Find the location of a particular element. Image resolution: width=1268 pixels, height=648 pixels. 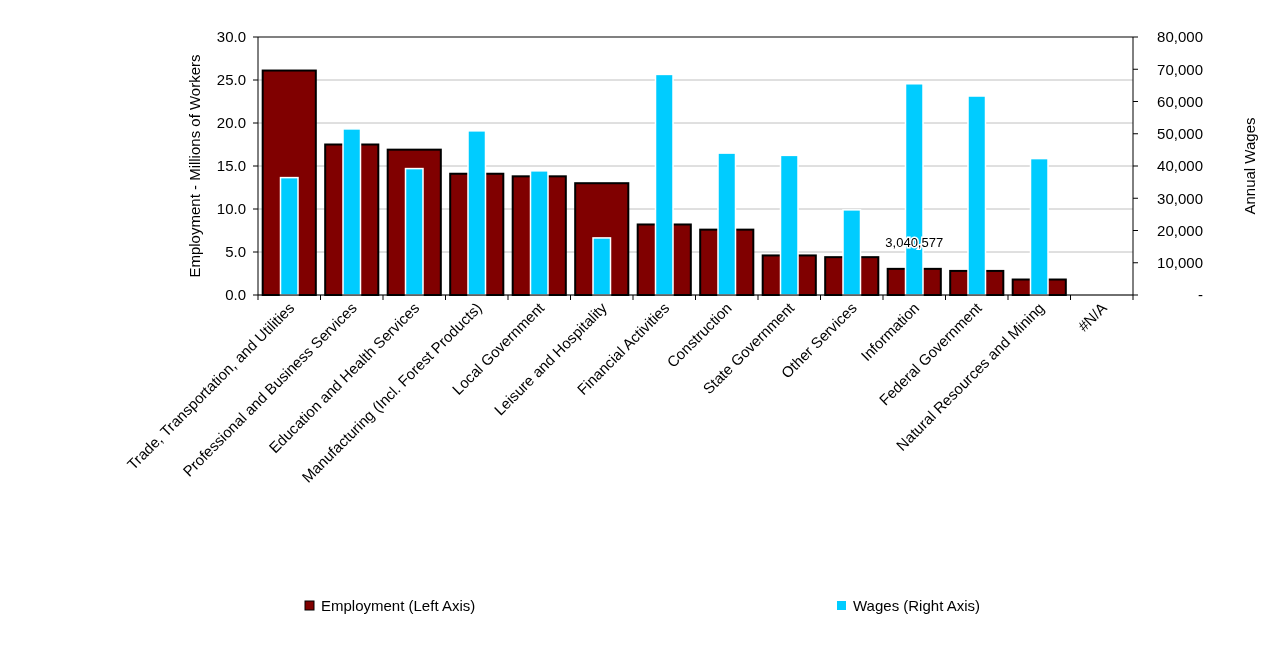

y-tick-label: 10.0 is located at coordinates (231, 209).